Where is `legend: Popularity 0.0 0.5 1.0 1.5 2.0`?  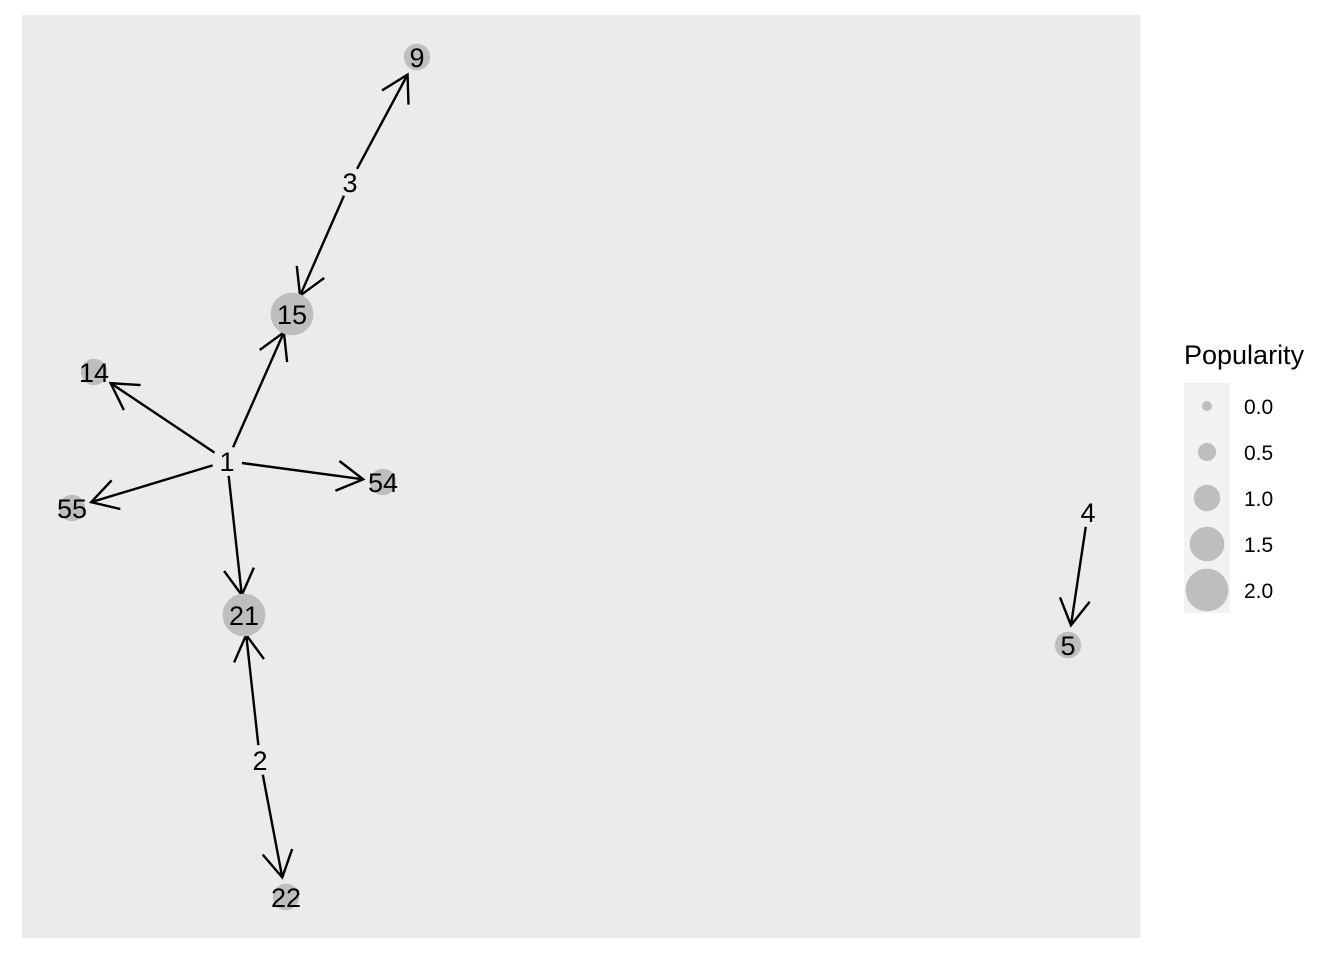 legend: Popularity 0.0 0.5 1.0 1.5 2.0 is located at coordinates (1244, 476).